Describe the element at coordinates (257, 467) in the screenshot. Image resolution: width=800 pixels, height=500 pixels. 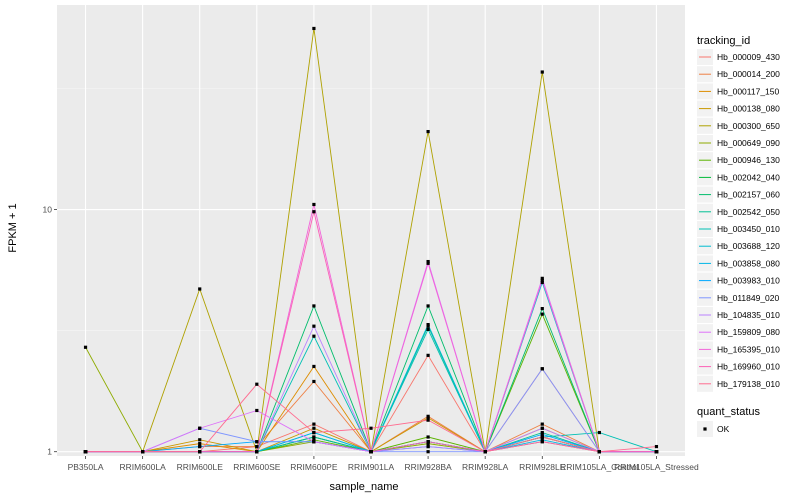
I see `x-tick-label: RRIM600SE` at that location.